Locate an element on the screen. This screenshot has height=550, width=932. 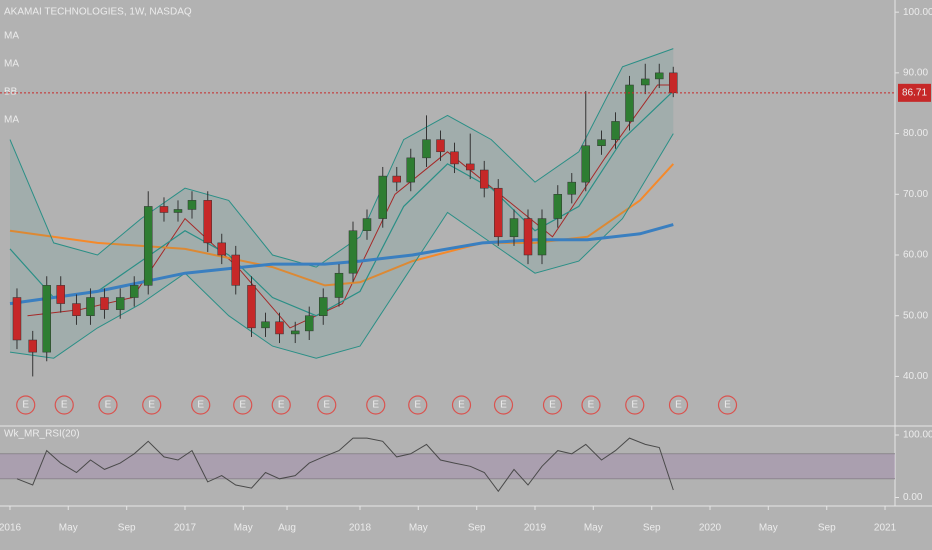
y-tick-label: 80.00 is located at coordinates (915, 133).